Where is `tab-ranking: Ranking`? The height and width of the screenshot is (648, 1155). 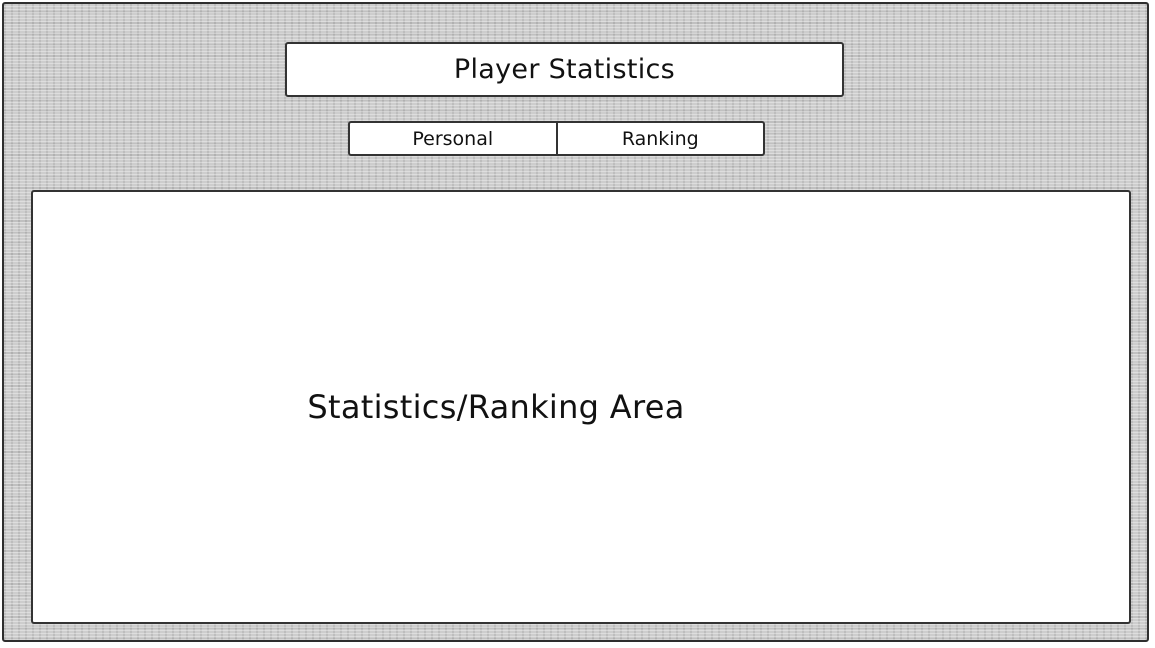 tab-ranking: Ranking is located at coordinates (659, 138).